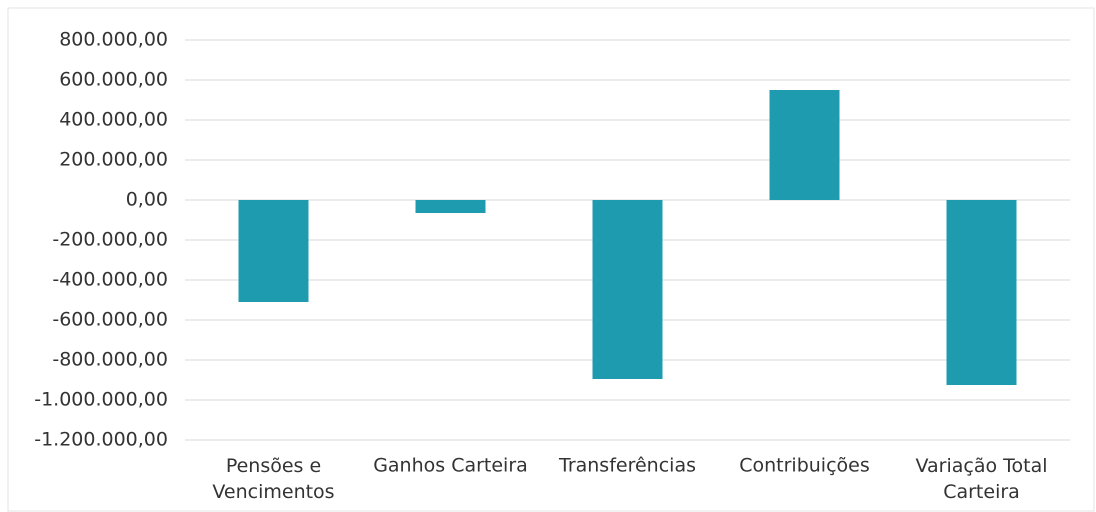  Describe the element at coordinates (450, 466) in the screenshot. I see `x-tick-label: Ganhos Carteira` at that location.